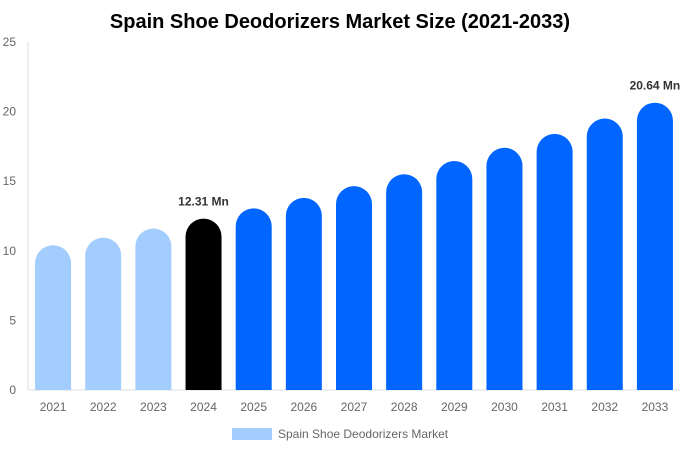 This screenshot has width=680, height=450. What do you see at coordinates (103, 313) in the screenshot?
I see `bar-2022` at bounding box center [103, 313].